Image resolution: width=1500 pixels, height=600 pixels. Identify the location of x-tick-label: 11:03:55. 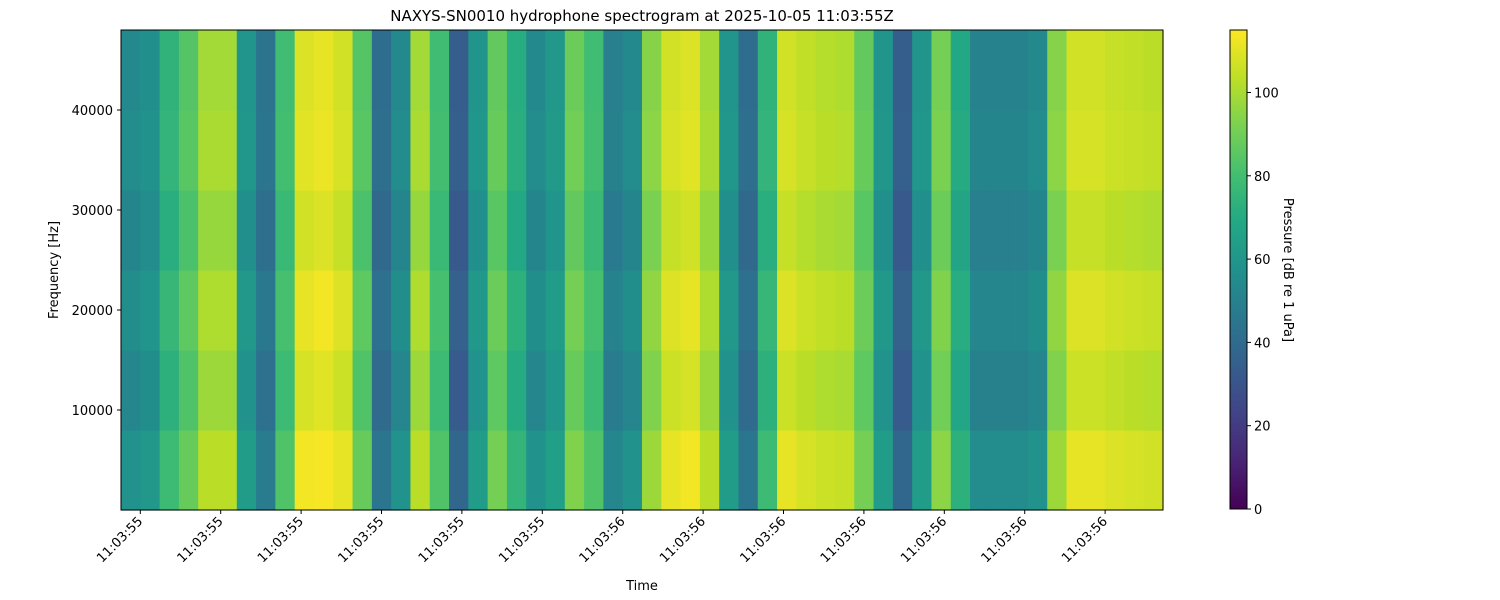
(120, 540).